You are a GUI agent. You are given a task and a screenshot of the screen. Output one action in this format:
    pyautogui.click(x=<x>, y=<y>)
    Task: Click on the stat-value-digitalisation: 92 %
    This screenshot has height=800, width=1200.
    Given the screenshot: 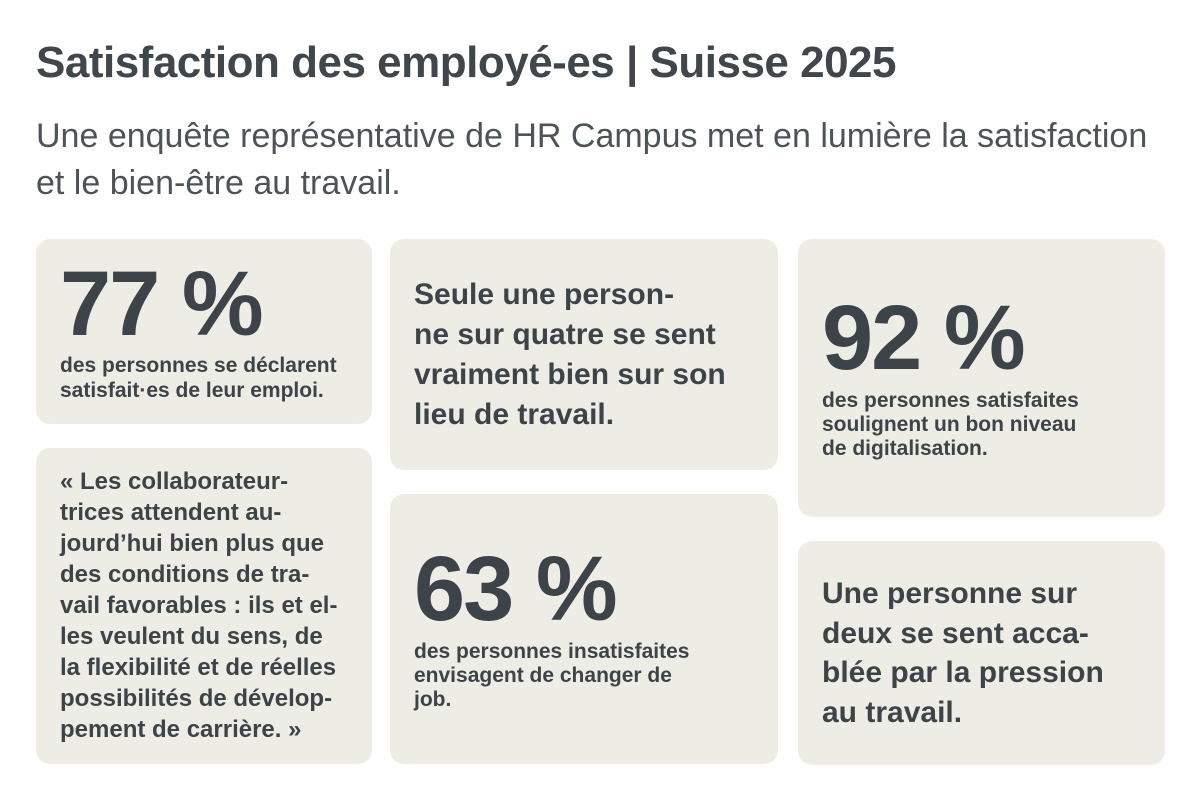 What is the action you would take?
    pyautogui.click(x=924, y=338)
    